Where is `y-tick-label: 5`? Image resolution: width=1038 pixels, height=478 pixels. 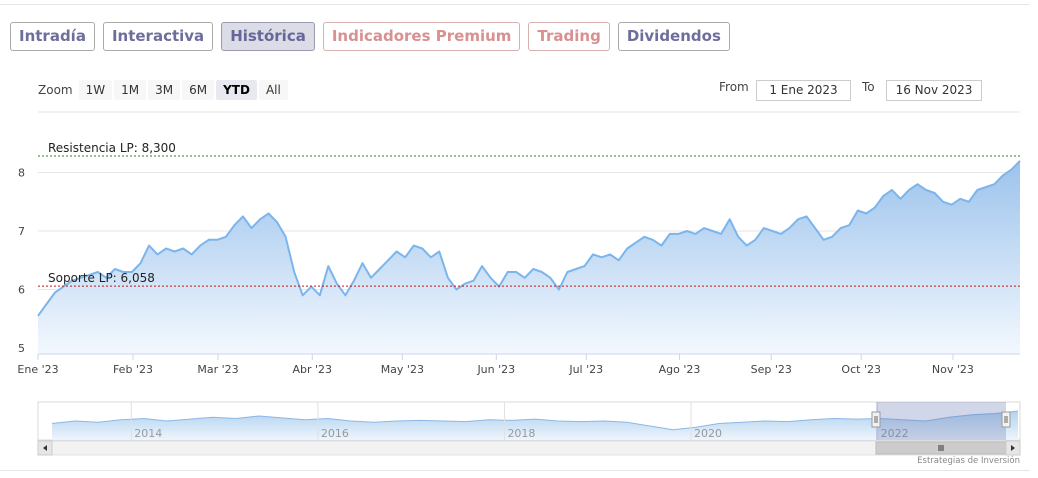 y-tick-label: 5 is located at coordinates (21, 348).